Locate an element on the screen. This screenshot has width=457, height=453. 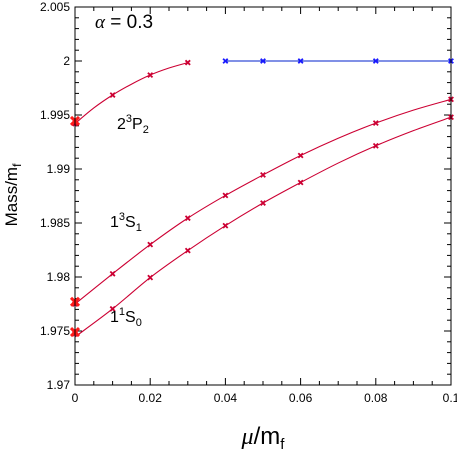
x-tick-label: 0.02 is located at coordinates (151, 398).